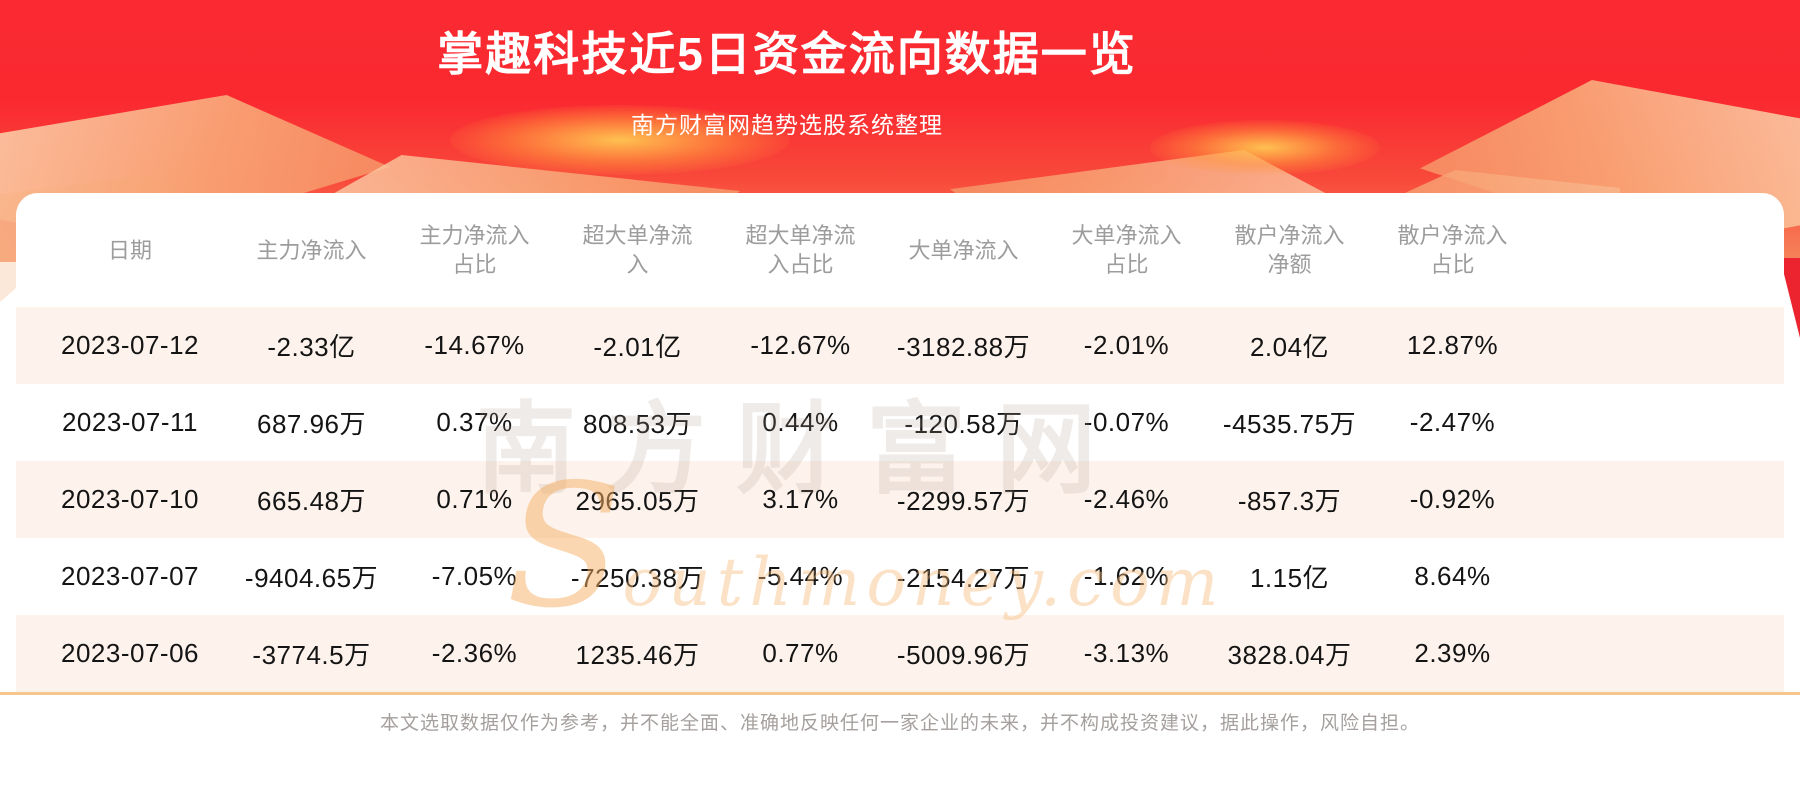 This screenshot has height=800, width=1800. I want to click on cell-large-net-inflow: -2154.27万, so click(963, 578).